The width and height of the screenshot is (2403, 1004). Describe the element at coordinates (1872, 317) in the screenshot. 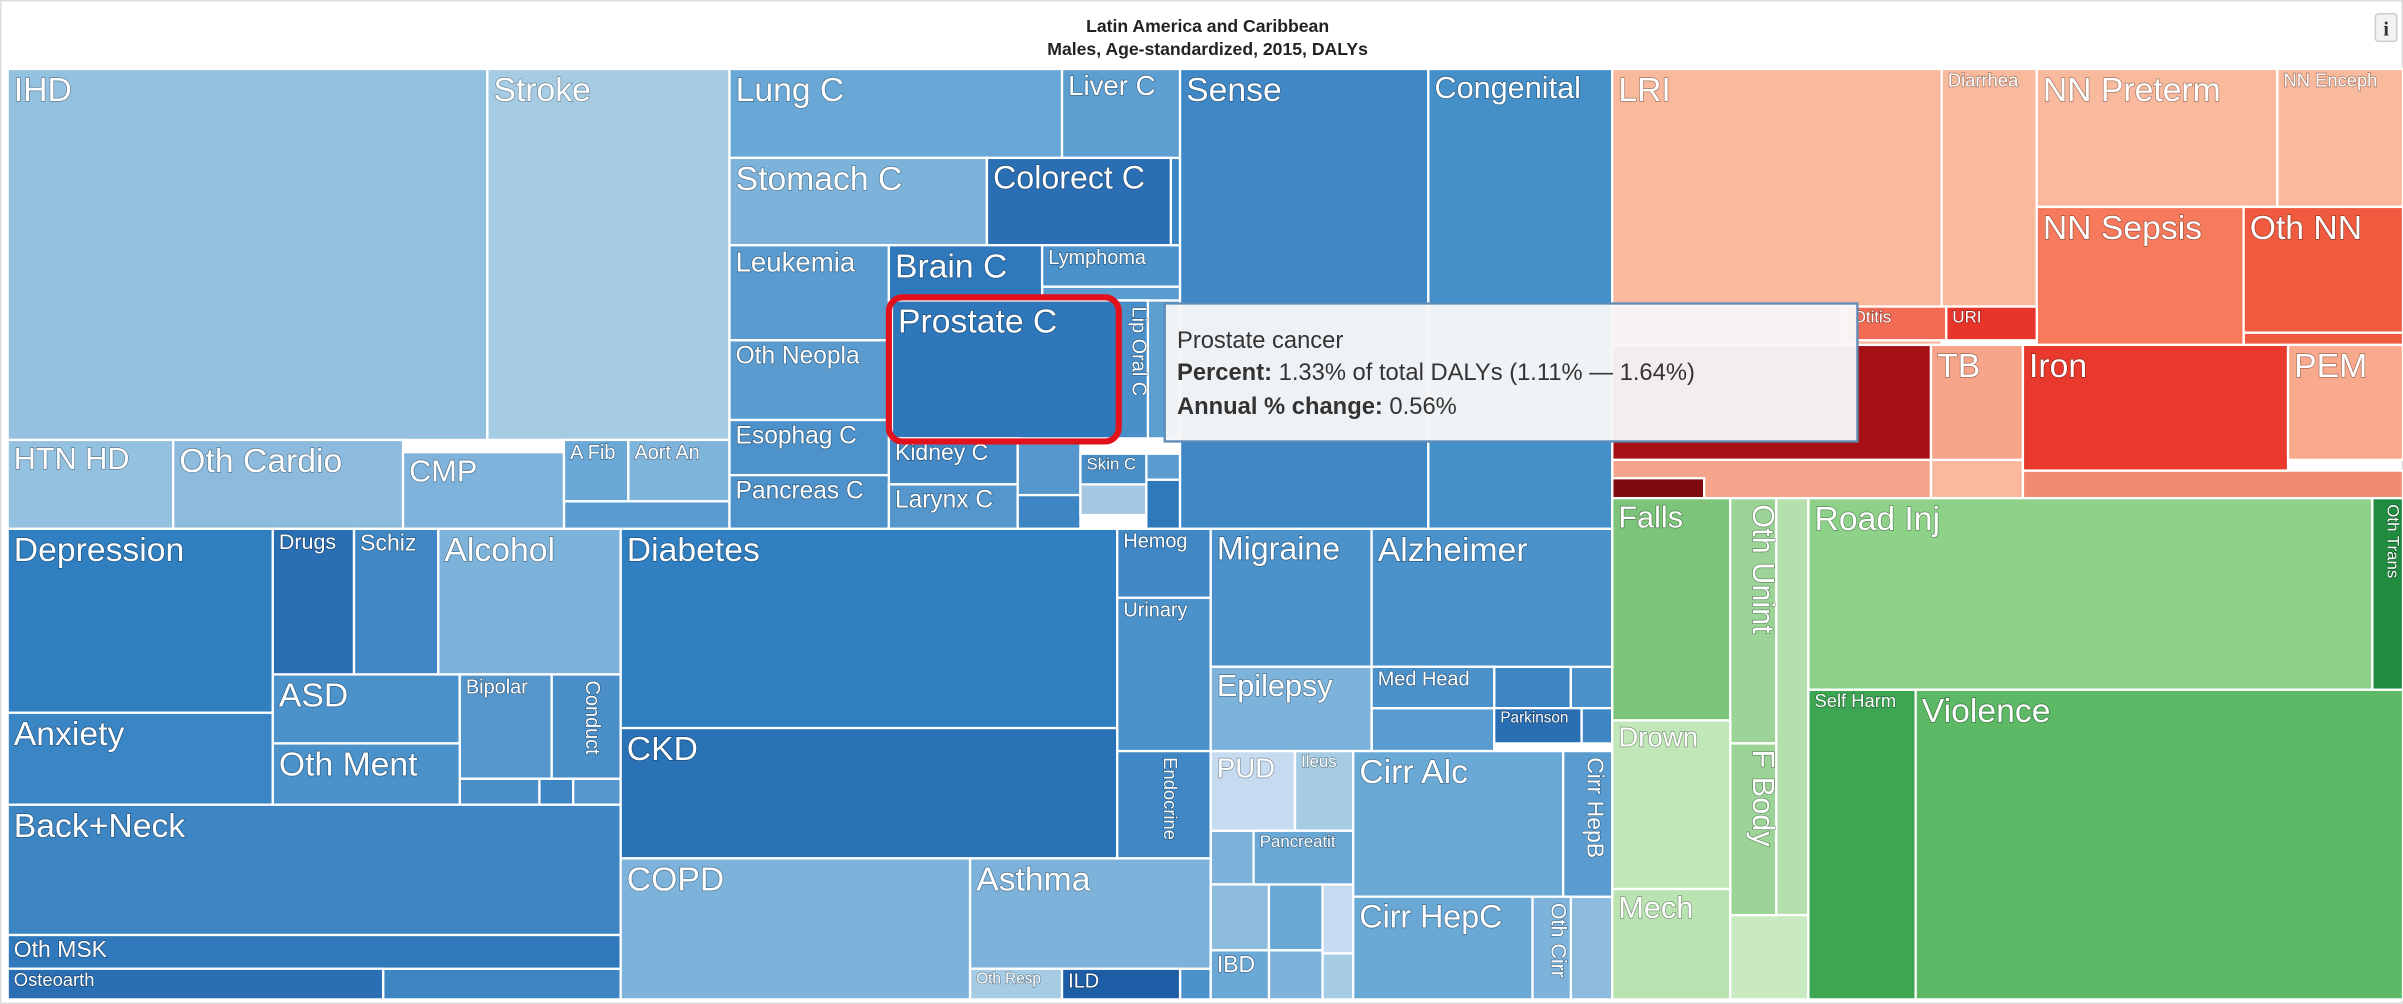

I see `cell-label: Otitis` at that location.